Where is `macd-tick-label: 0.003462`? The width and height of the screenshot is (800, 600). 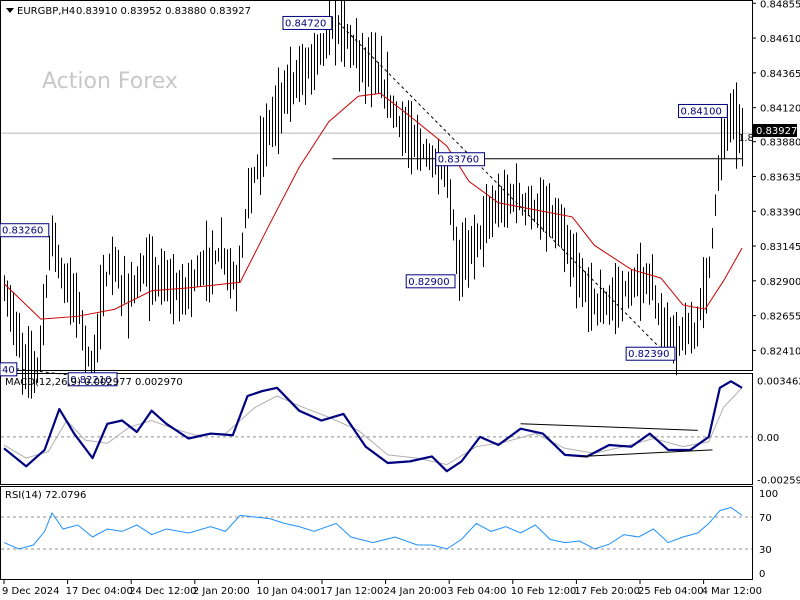 macd-tick-label: 0.003462 is located at coordinates (778, 381).